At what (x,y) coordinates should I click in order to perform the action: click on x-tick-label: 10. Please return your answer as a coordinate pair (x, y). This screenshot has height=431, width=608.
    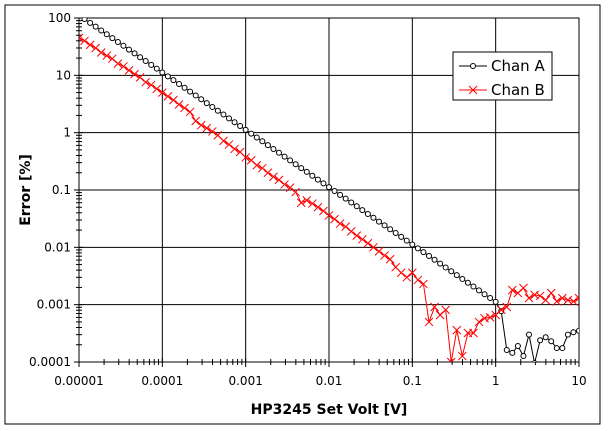
    Looking at the image, I should click on (578, 381).